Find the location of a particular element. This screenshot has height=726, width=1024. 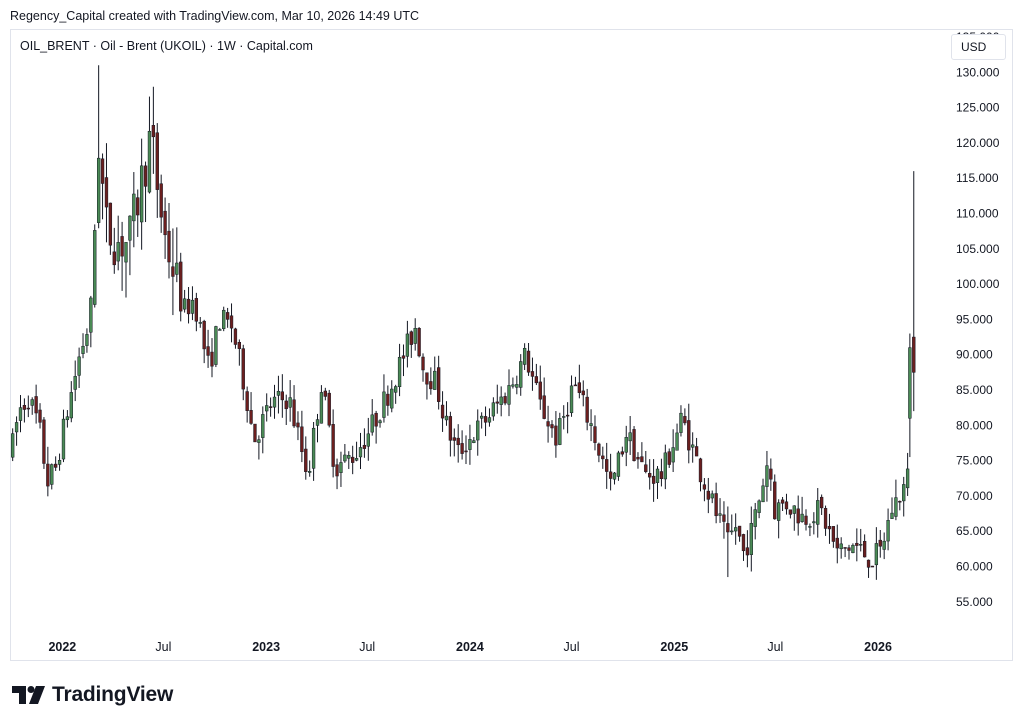

y-tick-label: 65.000 is located at coordinates (974, 531).